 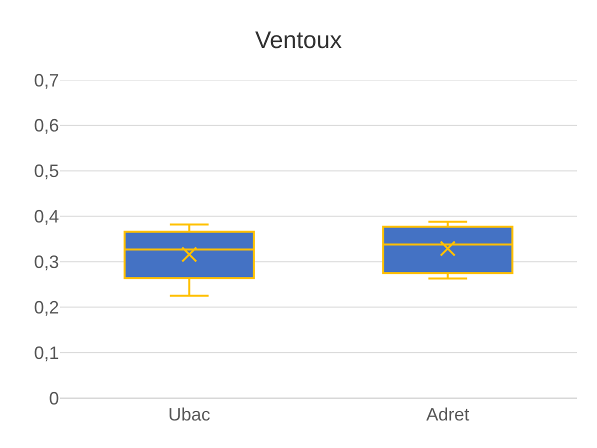 What do you see at coordinates (189, 414) in the screenshot?
I see `x-tick-label: Ubac` at bounding box center [189, 414].